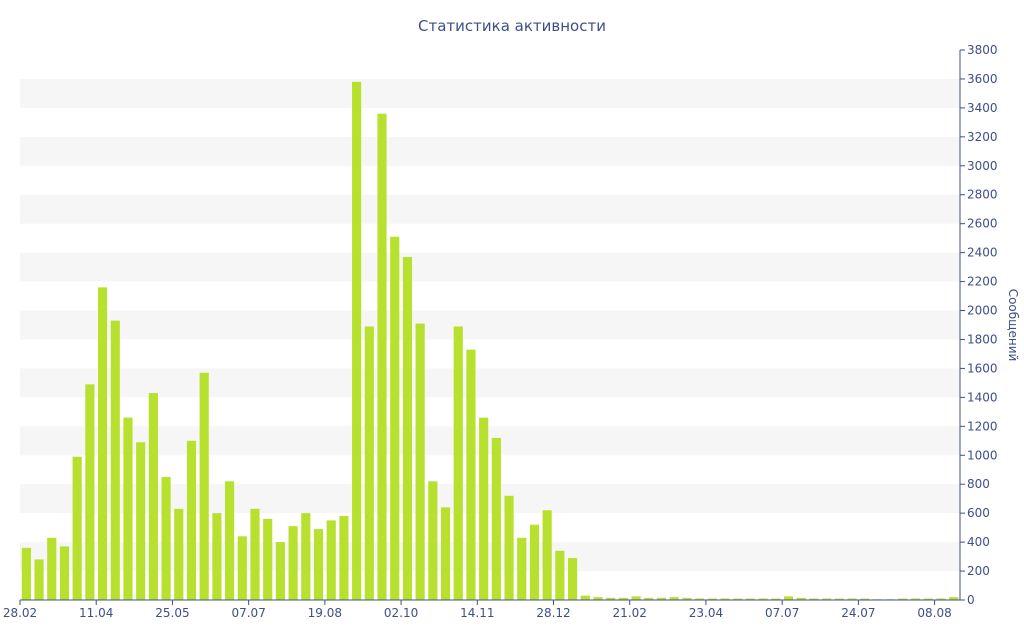 The height and width of the screenshot is (640, 1024). I want to click on y-tick-label: 600, so click(978, 513).